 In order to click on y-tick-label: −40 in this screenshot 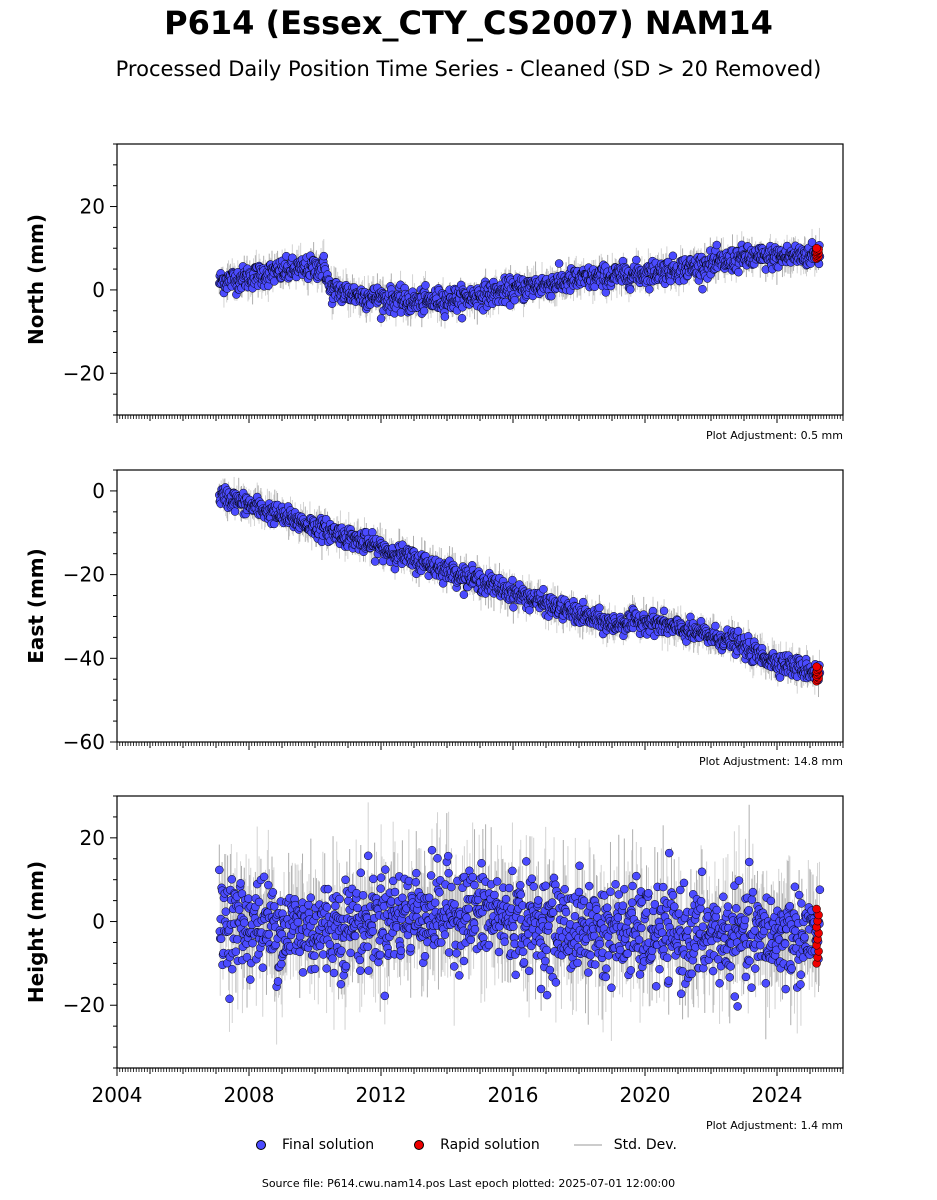, I will do `click(84, 658)`.